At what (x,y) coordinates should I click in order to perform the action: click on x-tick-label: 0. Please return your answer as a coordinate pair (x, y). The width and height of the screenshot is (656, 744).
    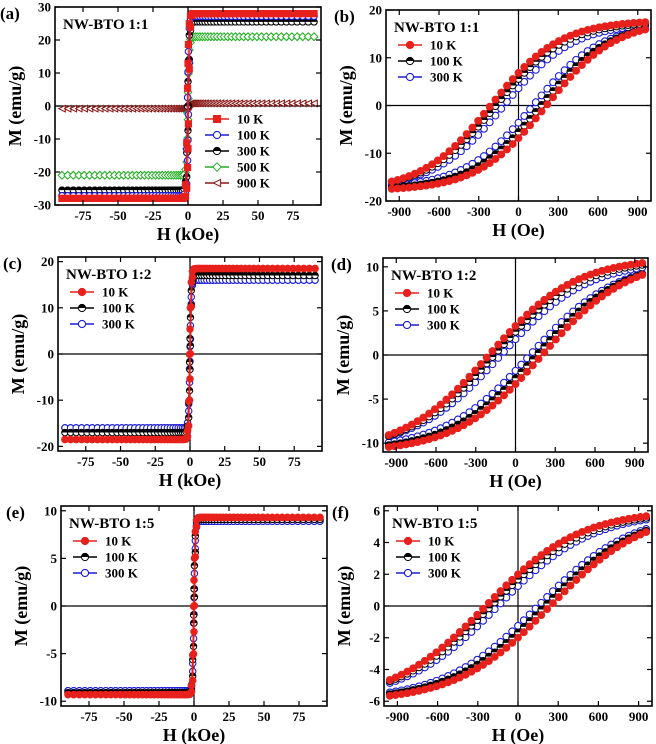
    Looking at the image, I should click on (518, 716).